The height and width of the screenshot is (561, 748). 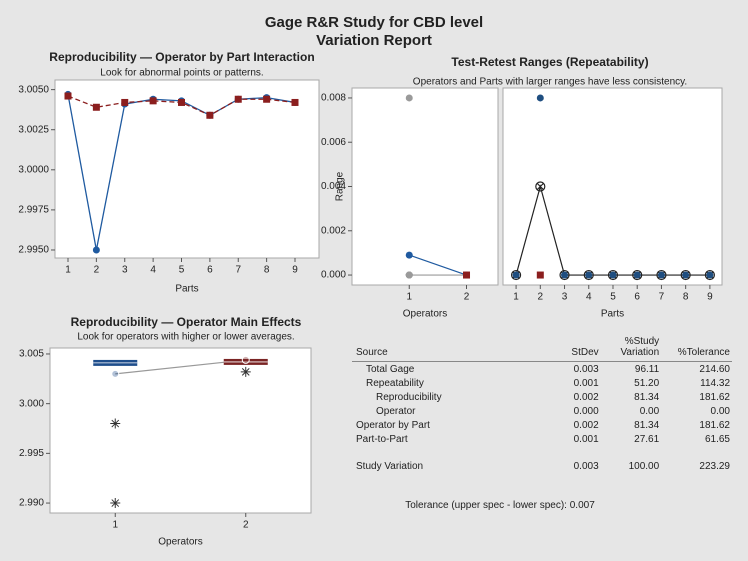 What do you see at coordinates (542, 439) in the screenshot?
I see `table-row: Part-to-Part 0.001 27.61 61.65` at bounding box center [542, 439].